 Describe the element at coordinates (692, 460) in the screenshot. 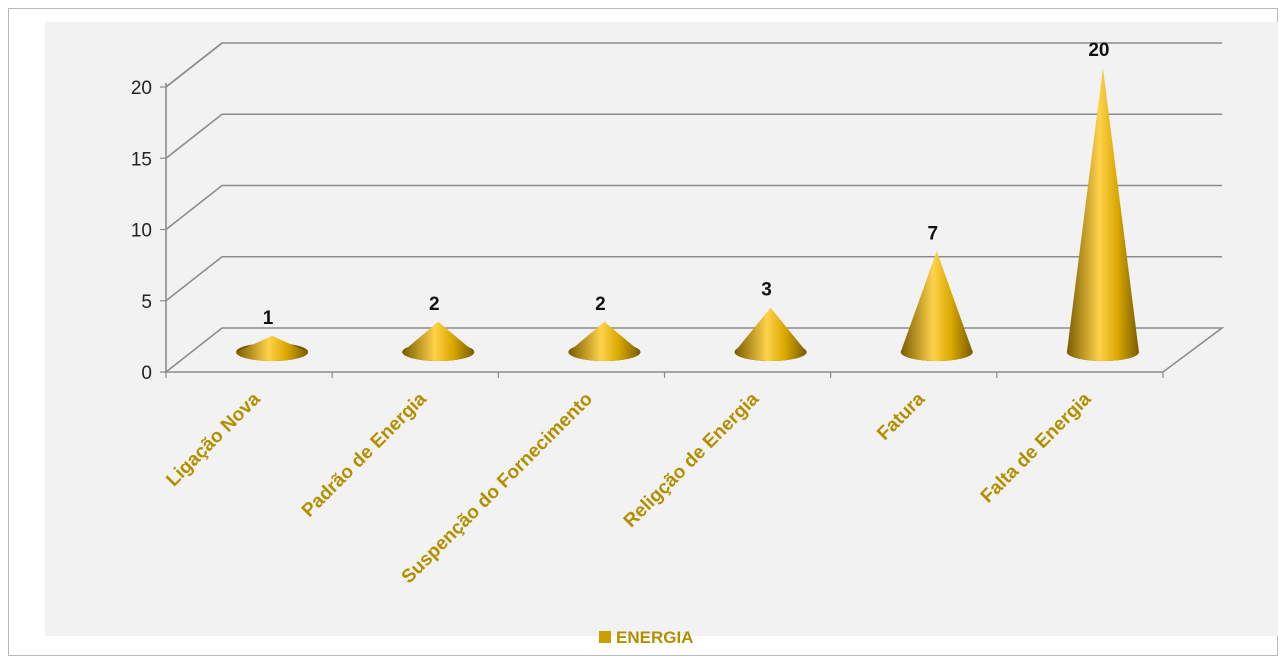

I see `category-label: Religção de Energia` at that location.